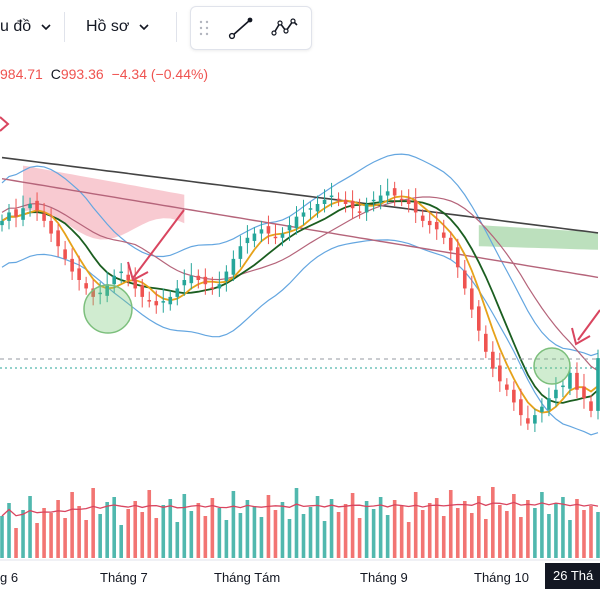  I want to click on low-value: 984.71, so click(21, 74).